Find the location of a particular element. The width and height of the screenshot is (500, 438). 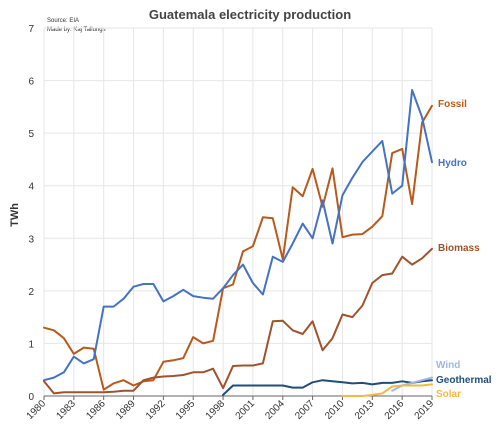

y-tick-label: 1 is located at coordinates (31, 344).